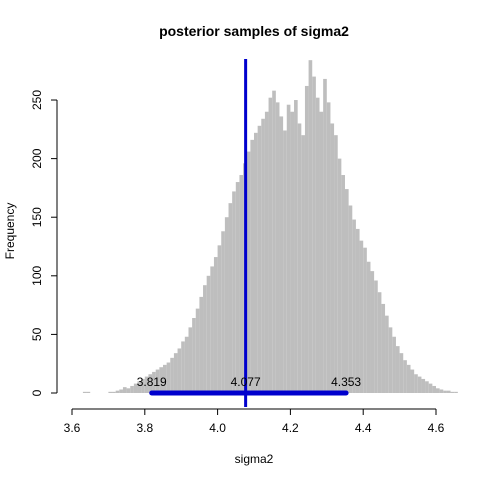 The height and width of the screenshot is (485, 480). Describe the element at coordinates (290, 428) in the screenshot. I see `x-tick-label: 4.2` at that location.